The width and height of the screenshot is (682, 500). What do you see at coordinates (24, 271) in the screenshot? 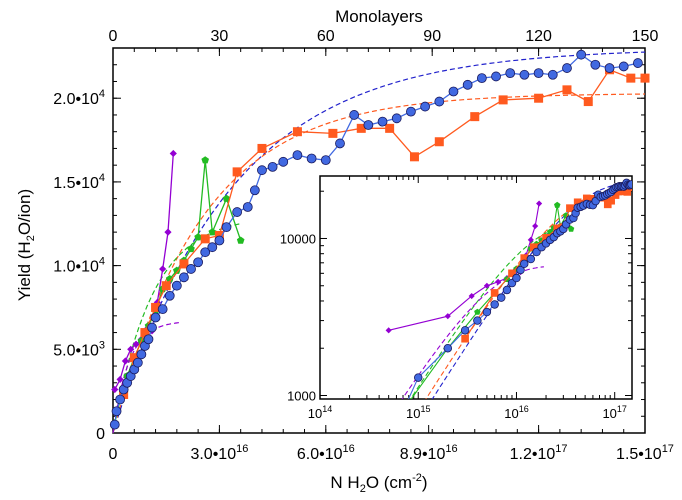
I see `y-axis-title-part1: Yield (H` at bounding box center [24, 271].